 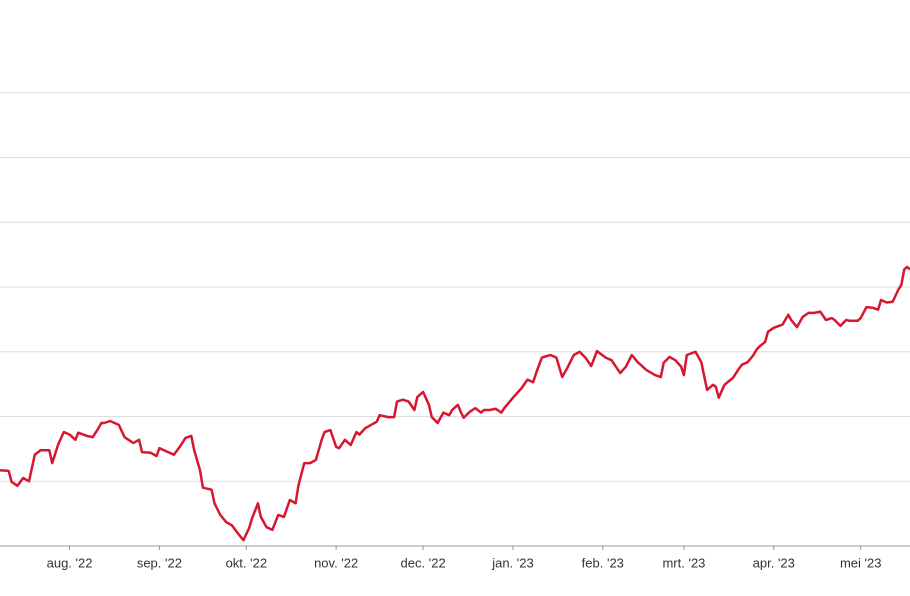 What do you see at coordinates (683, 562) in the screenshot?
I see `x-tick-label: mrt. '23` at bounding box center [683, 562].